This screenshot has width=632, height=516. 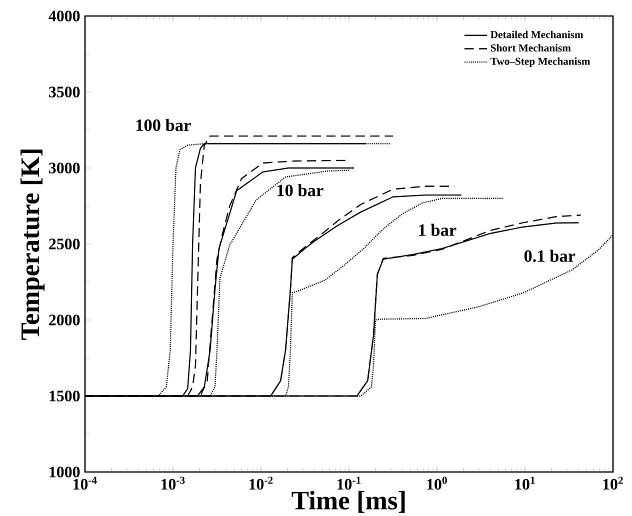 I want to click on annotation: 1 bar, so click(x=437, y=230).